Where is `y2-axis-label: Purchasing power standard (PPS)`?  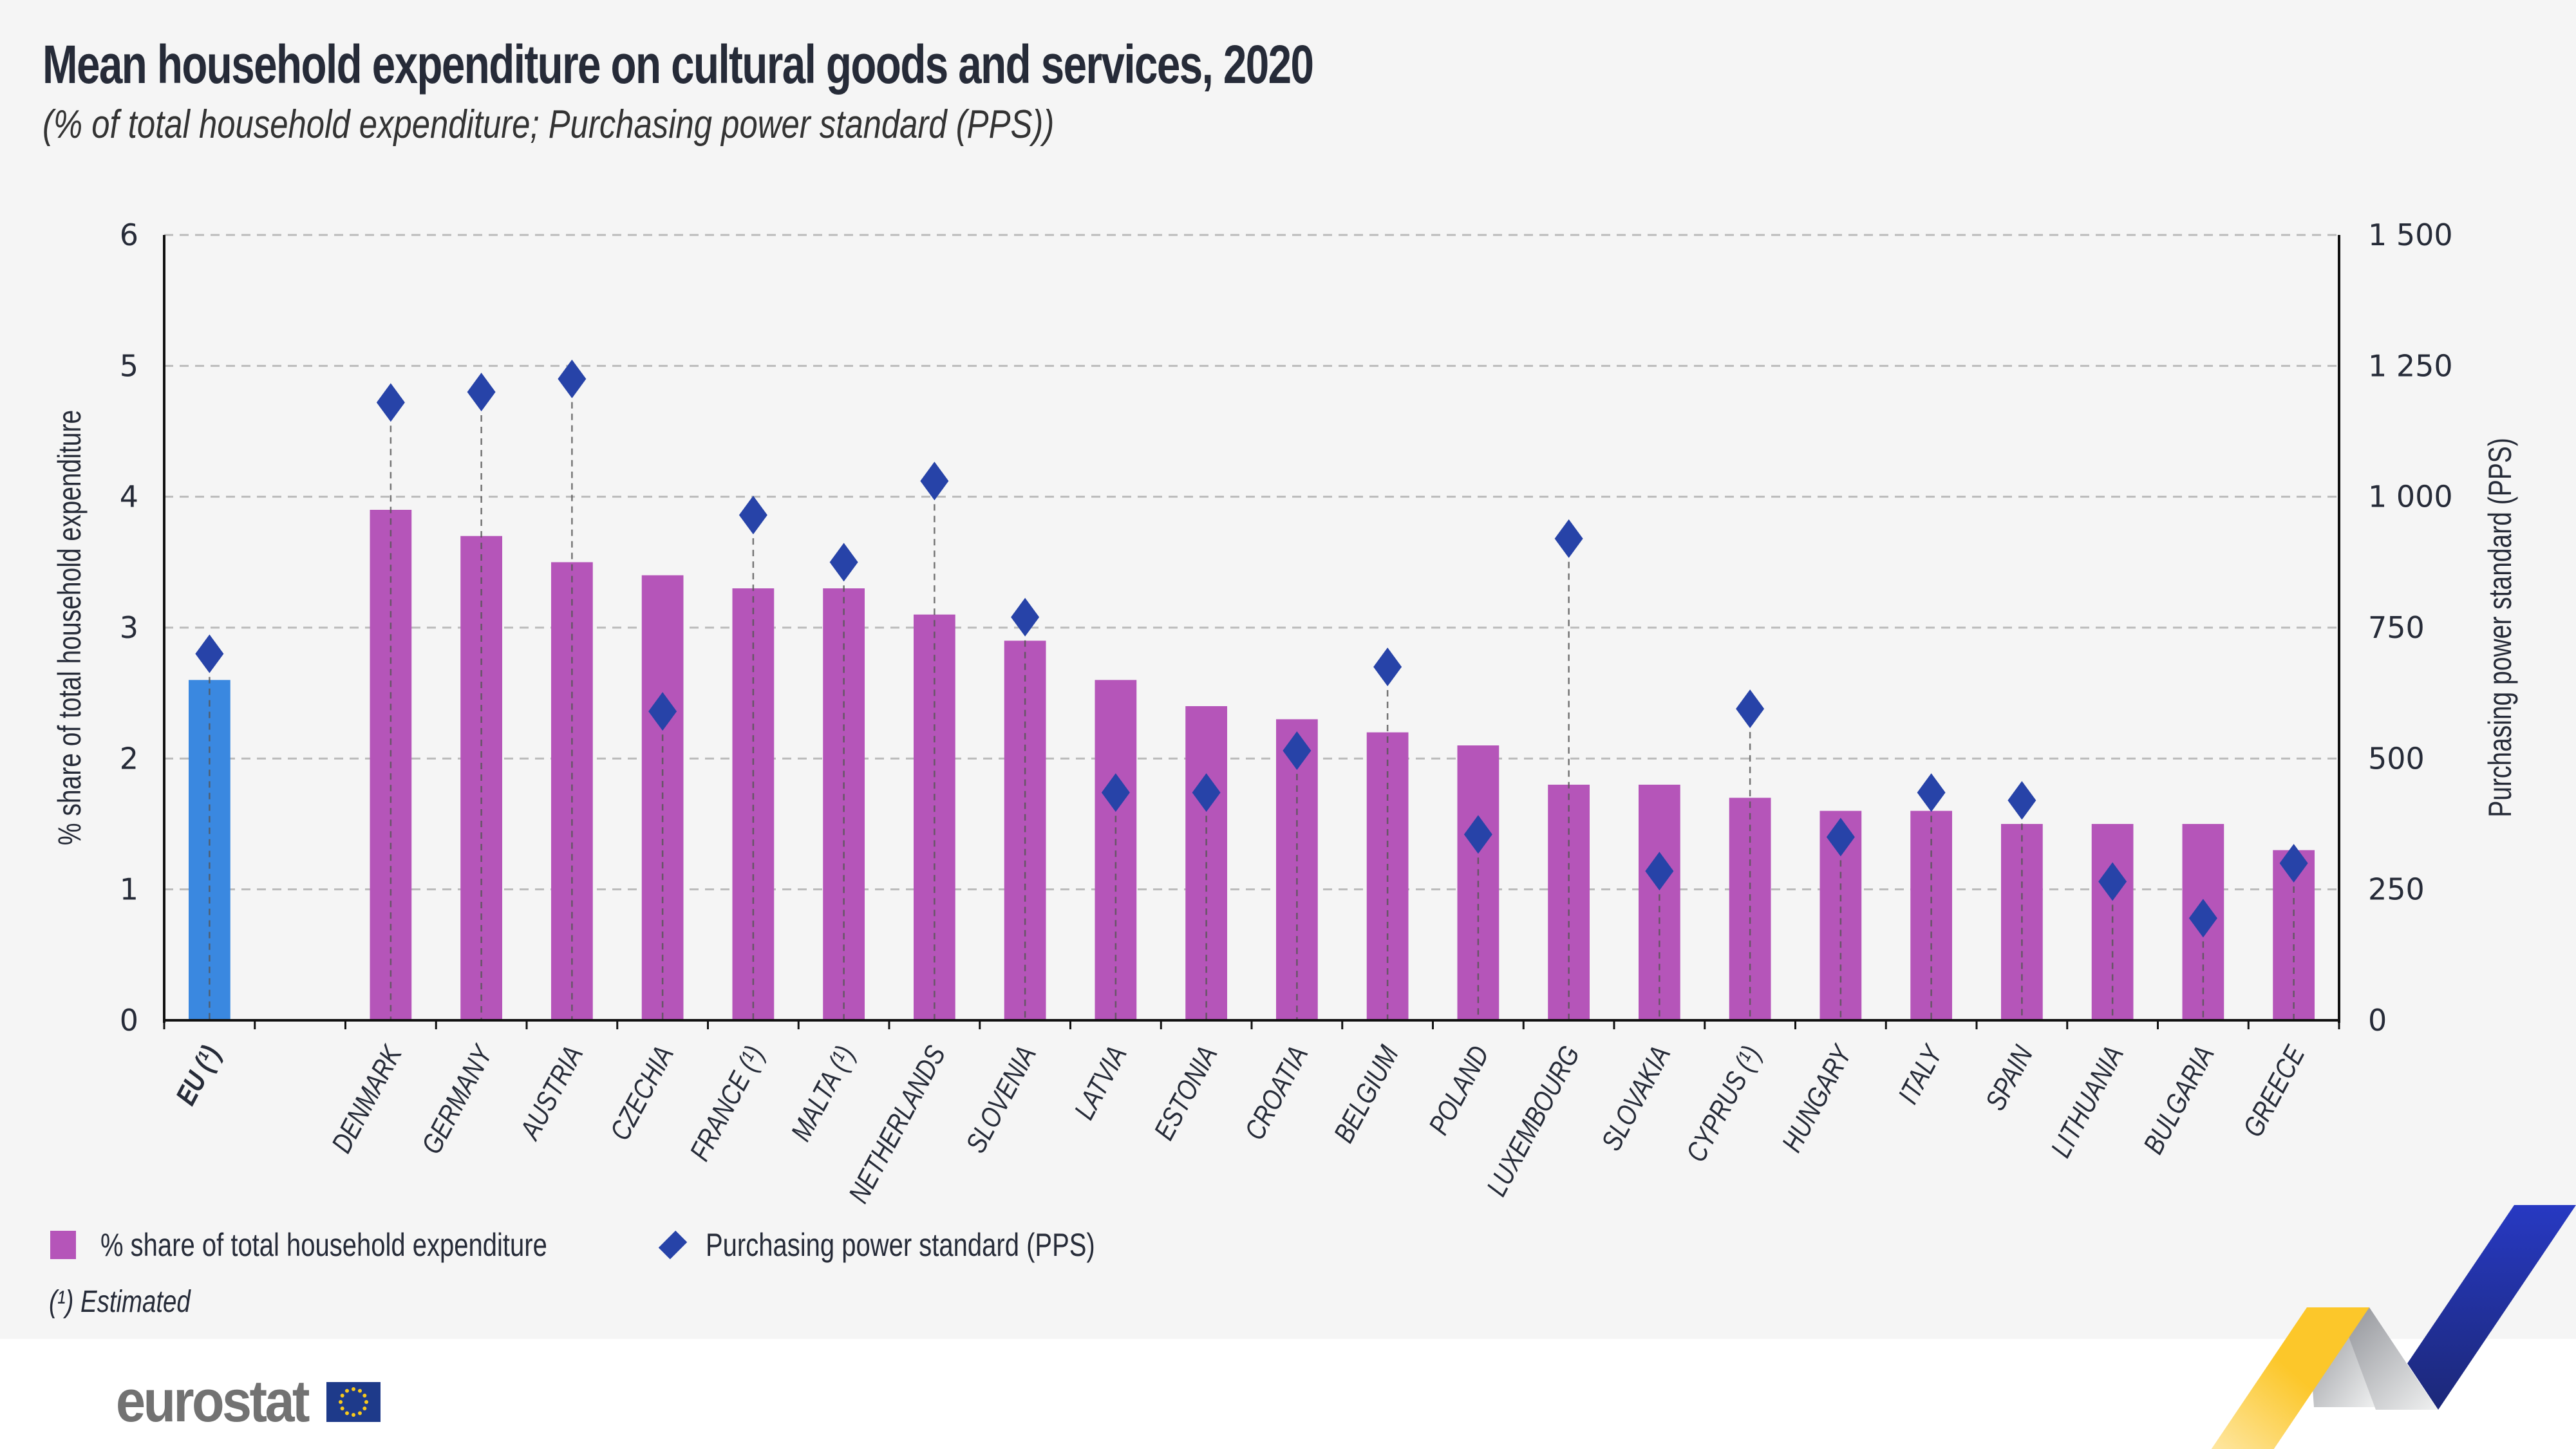 y2-axis-label: Purchasing power standard (PPS) is located at coordinates (2499, 627).